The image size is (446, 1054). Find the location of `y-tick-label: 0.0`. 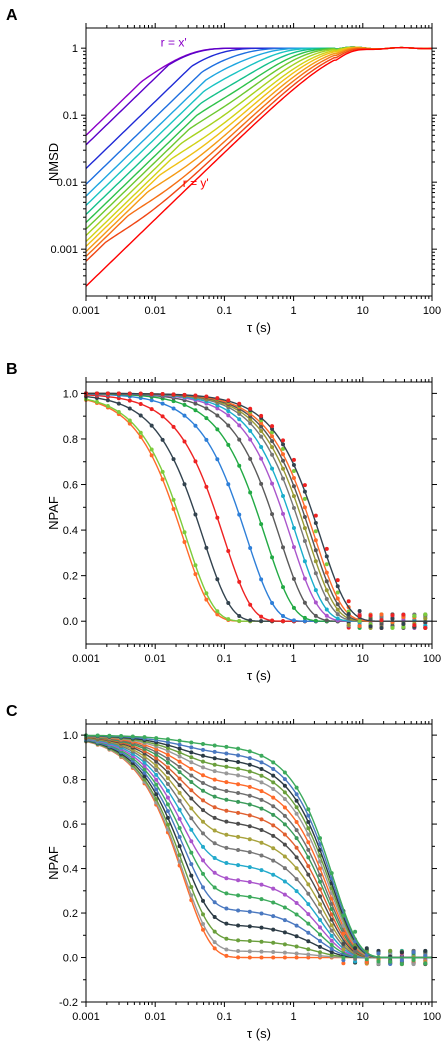

y-tick-label: 0.0 is located at coordinates (70, 622).